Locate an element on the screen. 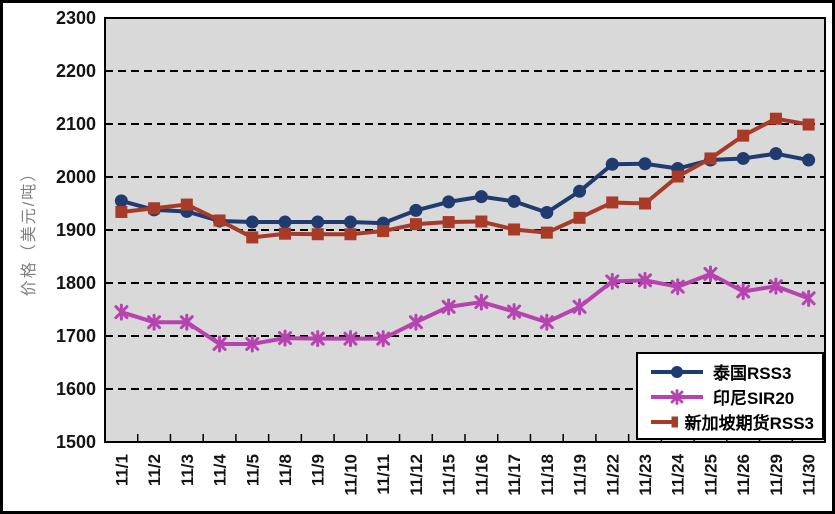 This screenshot has width=835, height=514. legend-item-indonesia-sir20: 印尼SIR20 is located at coordinates (731, 396).